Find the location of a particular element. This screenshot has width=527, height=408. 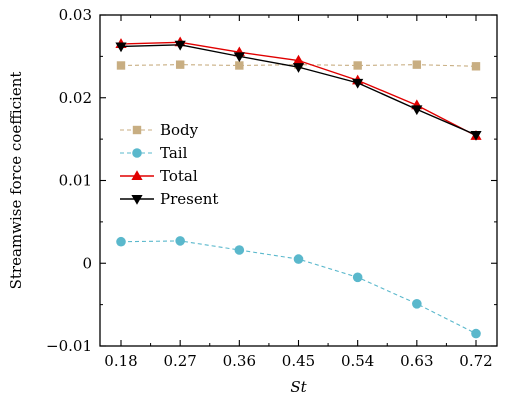

legend-item-total: Total is located at coordinates (159, 176).